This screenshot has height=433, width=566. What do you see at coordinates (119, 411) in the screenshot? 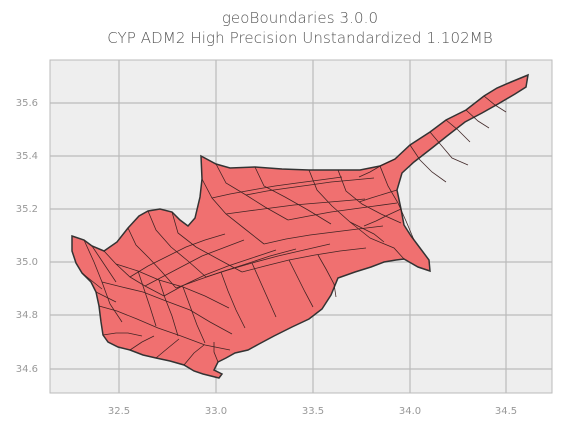
I see `x-tick-32-5: 32.5` at bounding box center [119, 411].